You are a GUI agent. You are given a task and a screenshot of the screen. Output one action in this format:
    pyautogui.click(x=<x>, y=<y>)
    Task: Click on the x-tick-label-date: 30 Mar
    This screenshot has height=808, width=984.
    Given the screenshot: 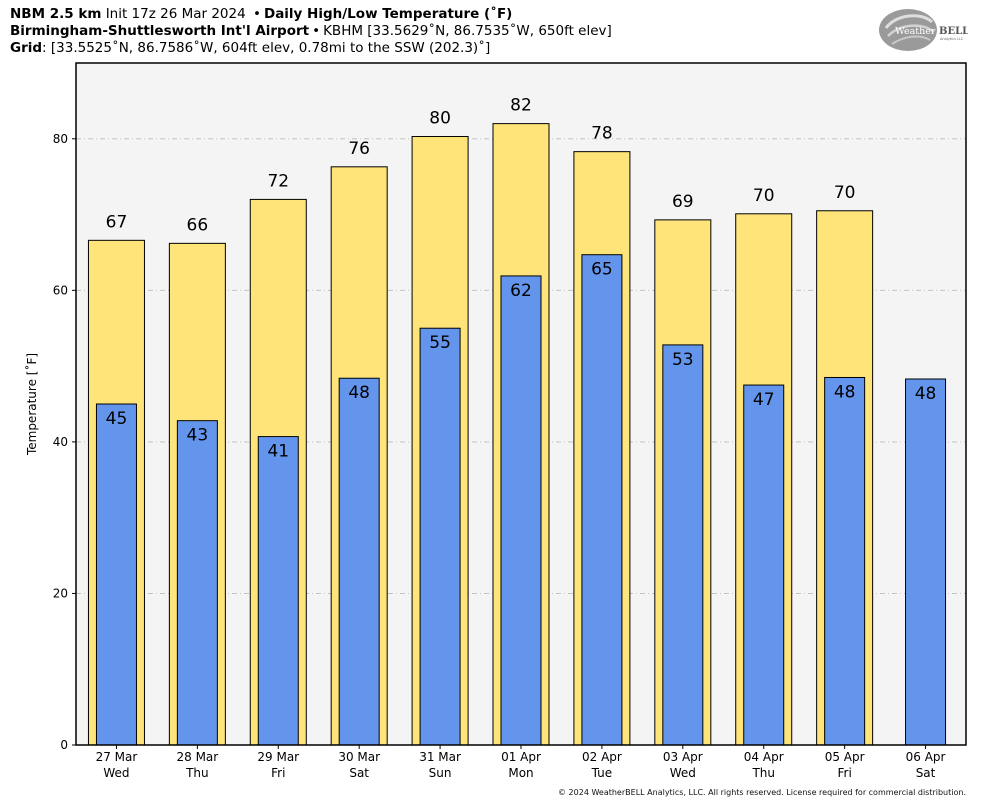 What is the action you would take?
    pyautogui.click(x=359, y=757)
    